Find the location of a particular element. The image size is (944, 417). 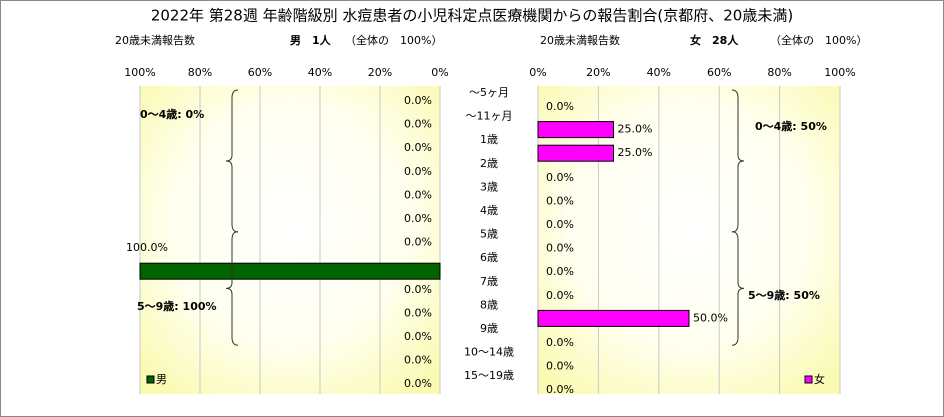

count-label: 女 28人 is located at coordinates (714, 40).